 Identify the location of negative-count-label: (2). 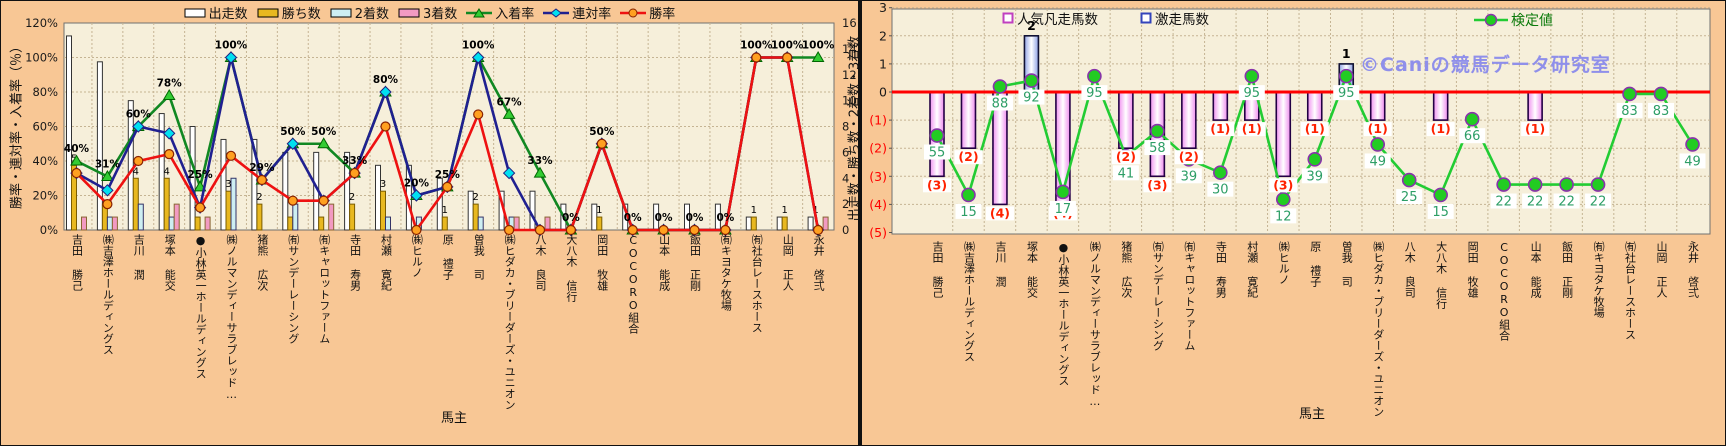
(1126, 156).